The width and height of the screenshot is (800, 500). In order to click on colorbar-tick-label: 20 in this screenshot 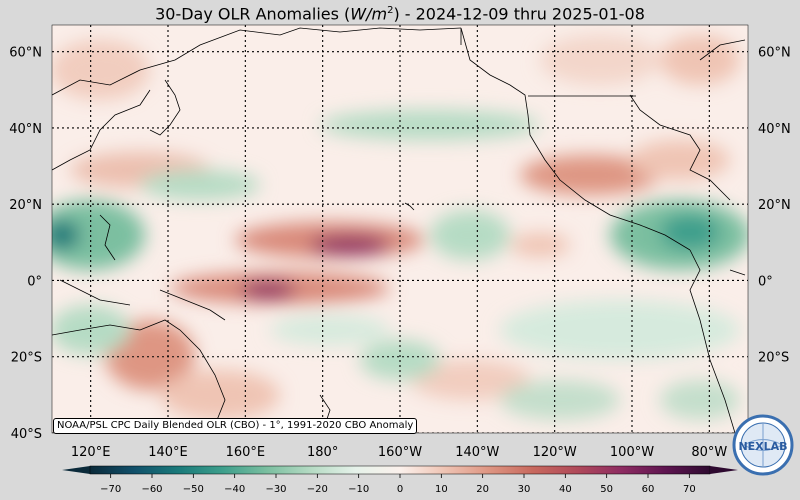, I will do `click(482, 489)`.